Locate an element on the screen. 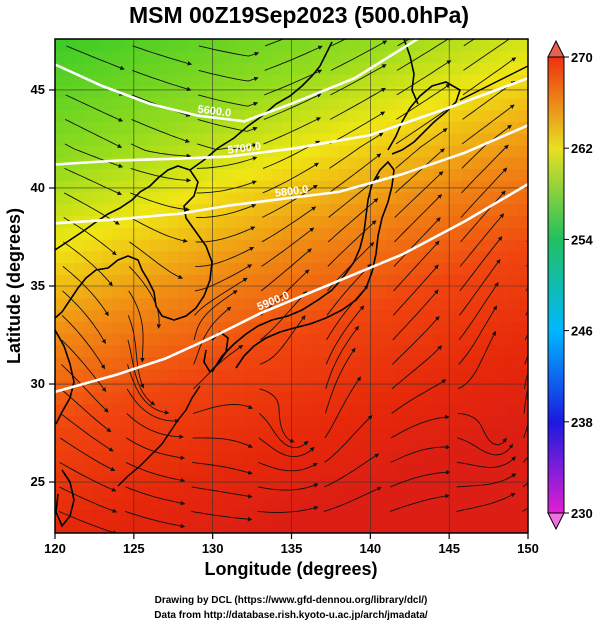 Image resolution: width=599 pixels, height=625 pixels. colorbar-tick-label: 262 is located at coordinates (582, 148).